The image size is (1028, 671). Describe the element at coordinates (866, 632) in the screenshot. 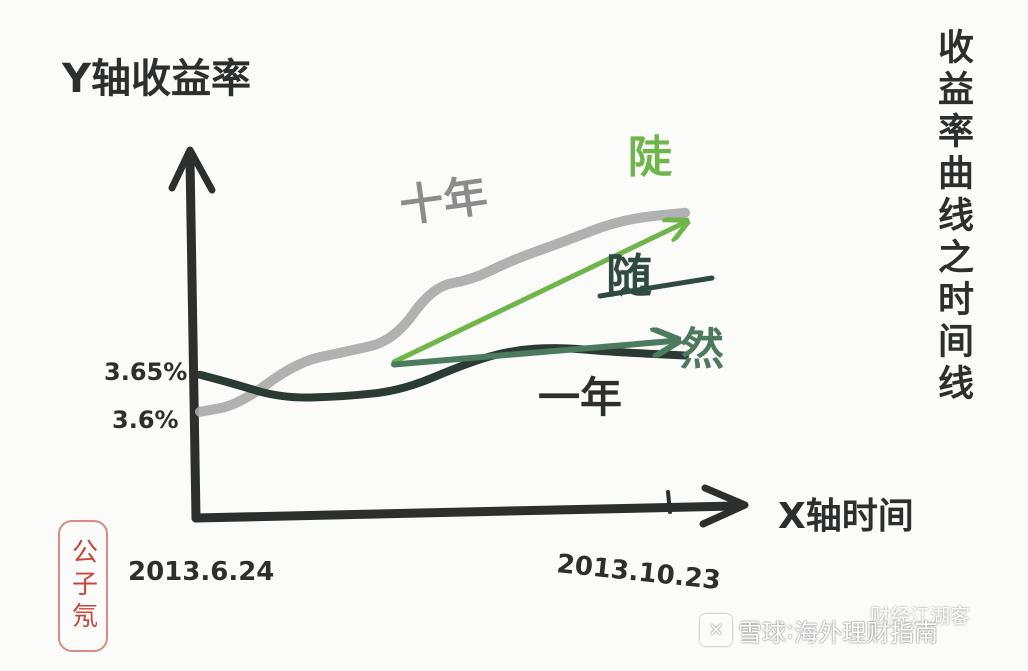

I see `watermark-account: 海外理财指南` at that location.